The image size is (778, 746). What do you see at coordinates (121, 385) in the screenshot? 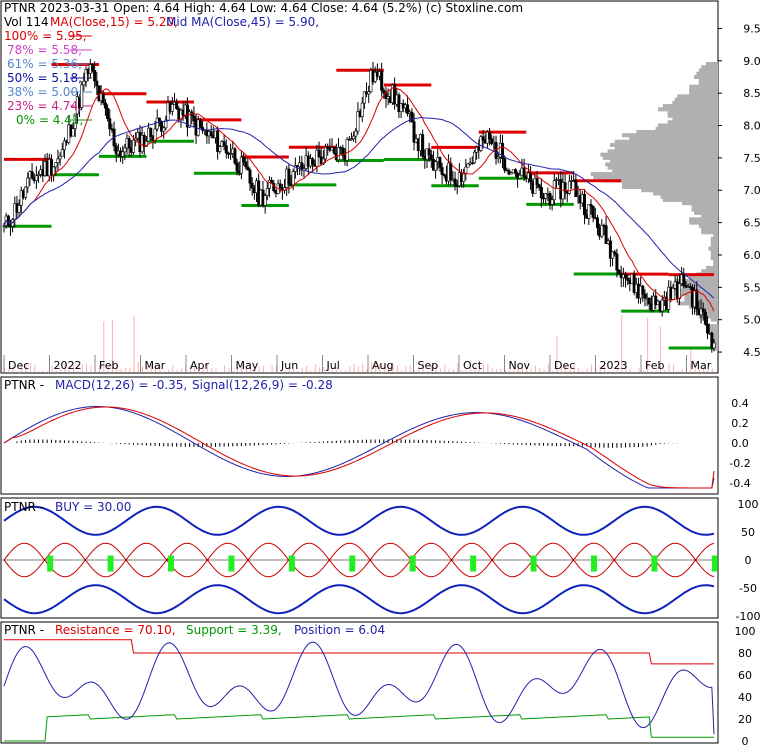
I see `macd-header-value: MACD(12,26) = -0.35,` at bounding box center [121, 385].